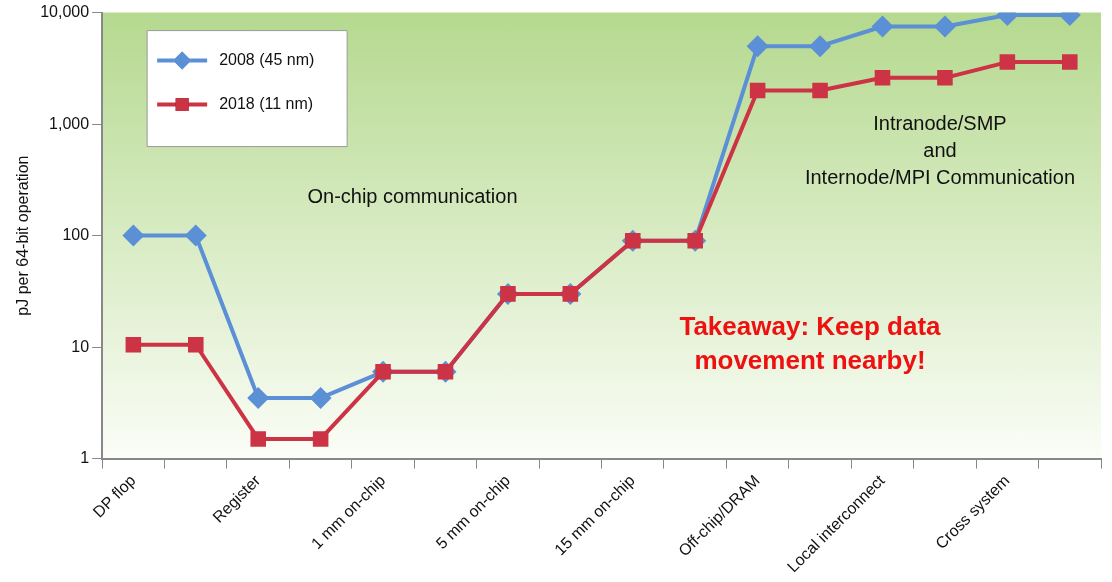 The image size is (1112, 582). I want to click on y-tick-label: 1,000, so click(69, 123).